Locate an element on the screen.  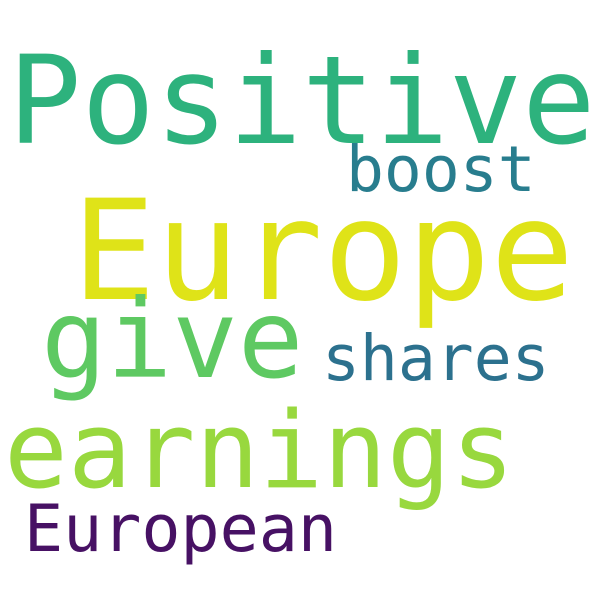
word-shares: shares is located at coordinates (436, 358).